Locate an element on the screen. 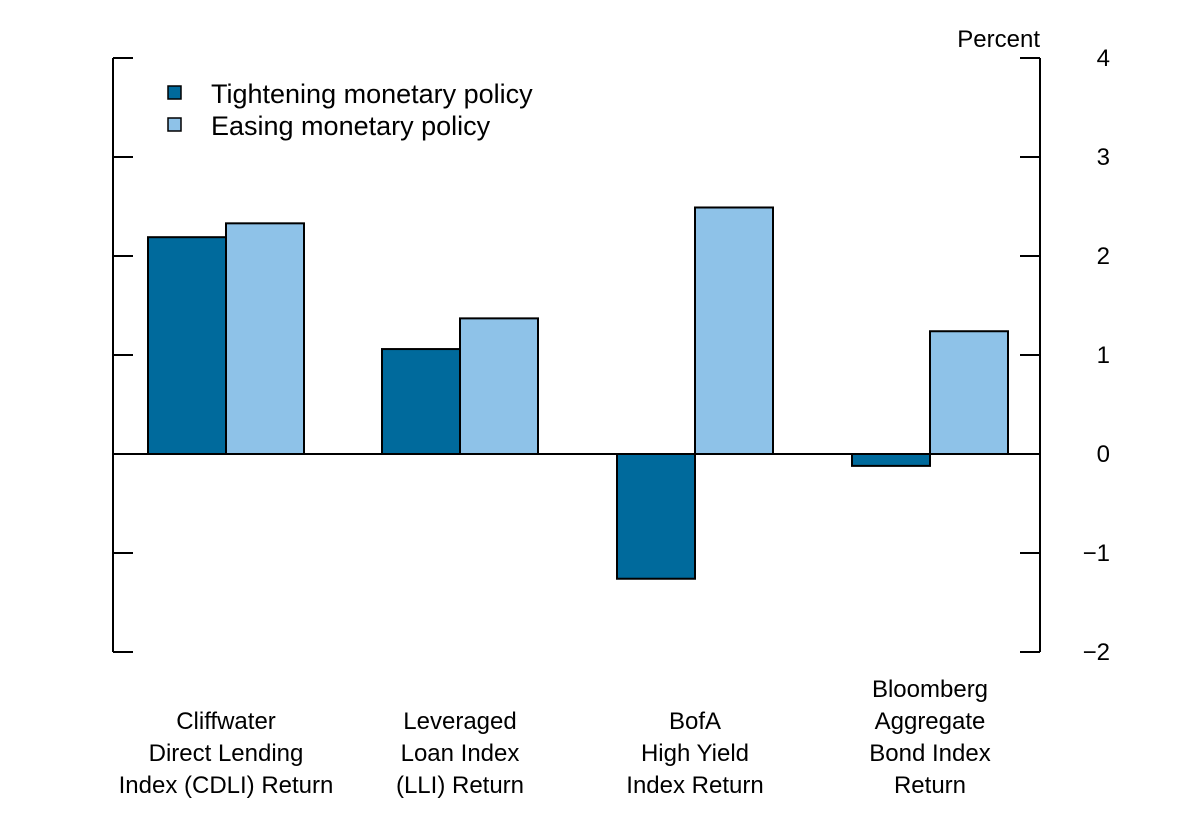  y-tick-label: 4 is located at coordinates (1103, 58).